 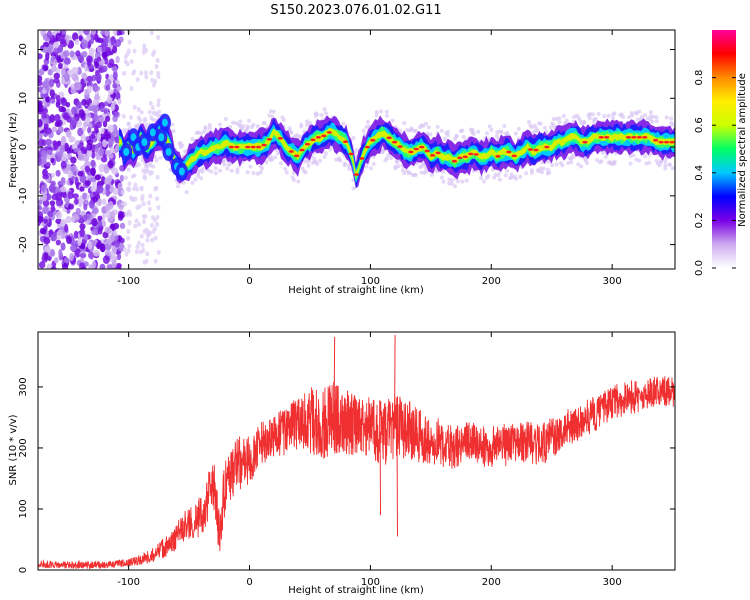 I want to click on heatmap-ridge-band, so click(x=397, y=153).